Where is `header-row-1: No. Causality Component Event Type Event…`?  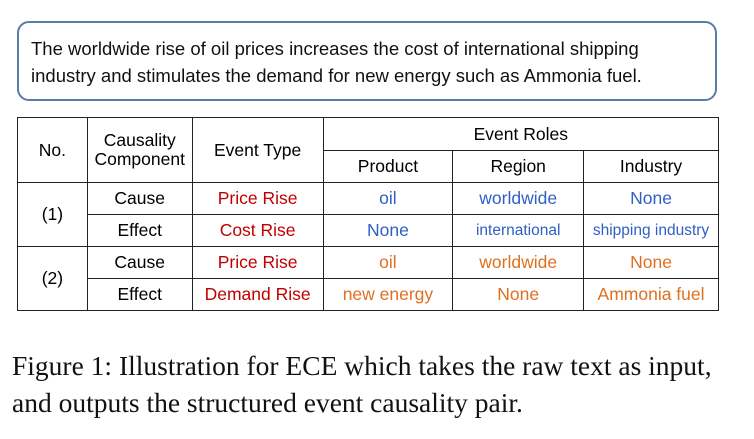
header-row-1: No. Causality Component Event Type Event… is located at coordinates (368, 150).